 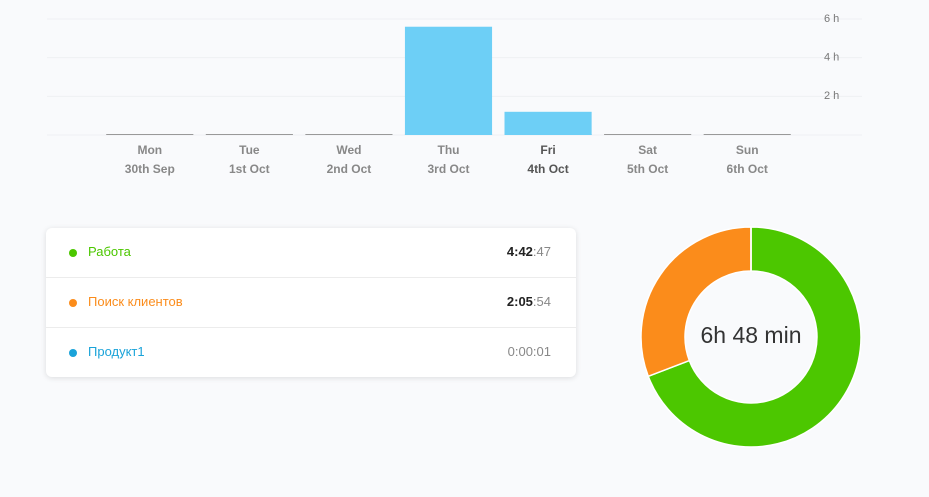 What do you see at coordinates (747, 150) in the screenshot?
I see `x-tick-label: Sun` at bounding box center [747, 150].